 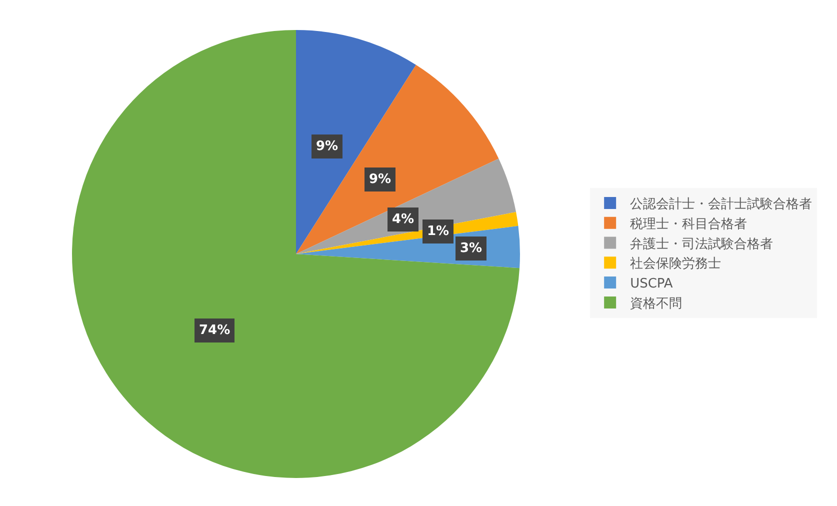 What do you see at coordinates (689, 224) in the screenshot?
I see `legend-label: 税理士・科目合格者` at bounding box center [689, 224].